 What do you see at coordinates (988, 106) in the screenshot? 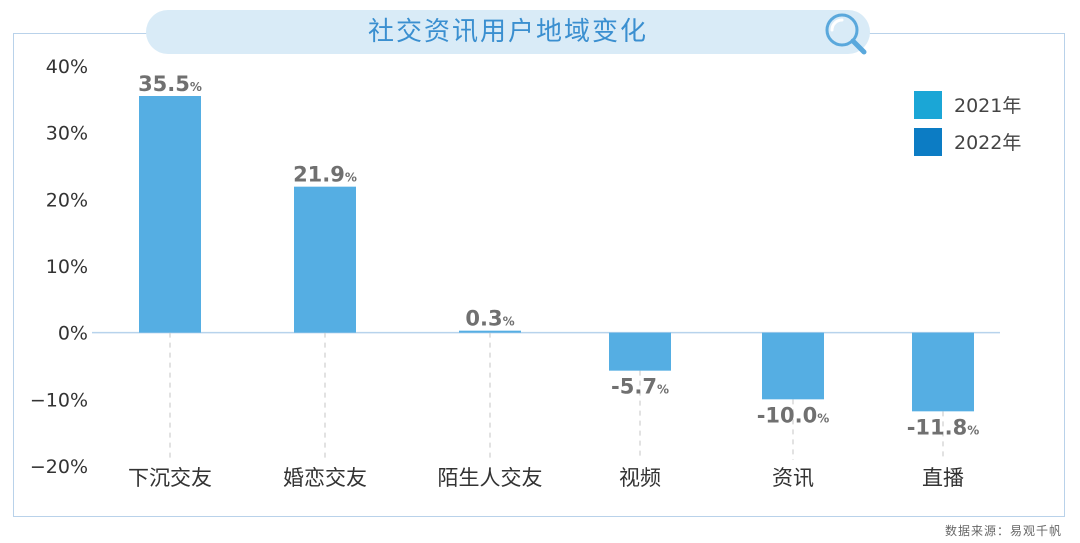
I see `legend-label-2021: 2021年` at bounding box center [988, 106].